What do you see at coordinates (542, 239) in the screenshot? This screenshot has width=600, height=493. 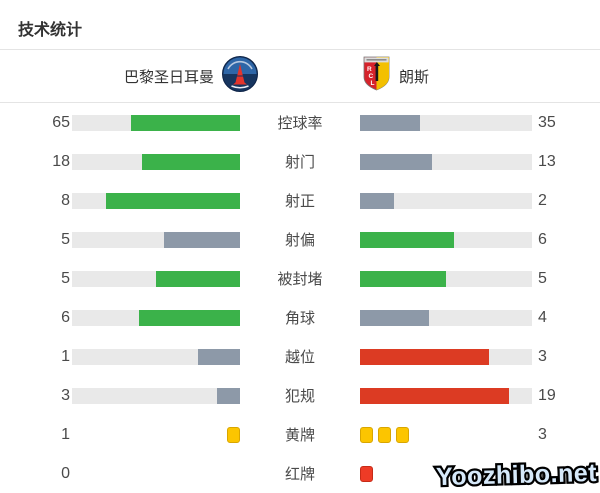 I see `away-value: 6` at bounding box center [542, 239].